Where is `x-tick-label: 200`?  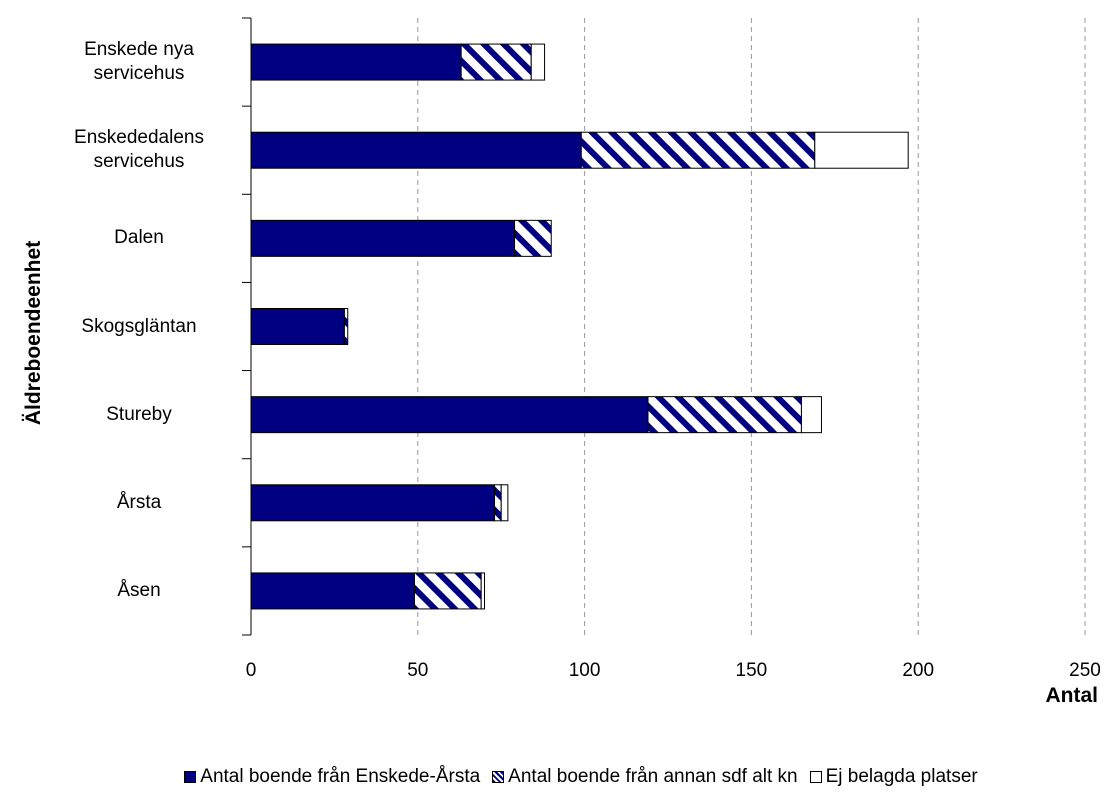 x-tick-label: 200 is located at coordinates (918, 670).